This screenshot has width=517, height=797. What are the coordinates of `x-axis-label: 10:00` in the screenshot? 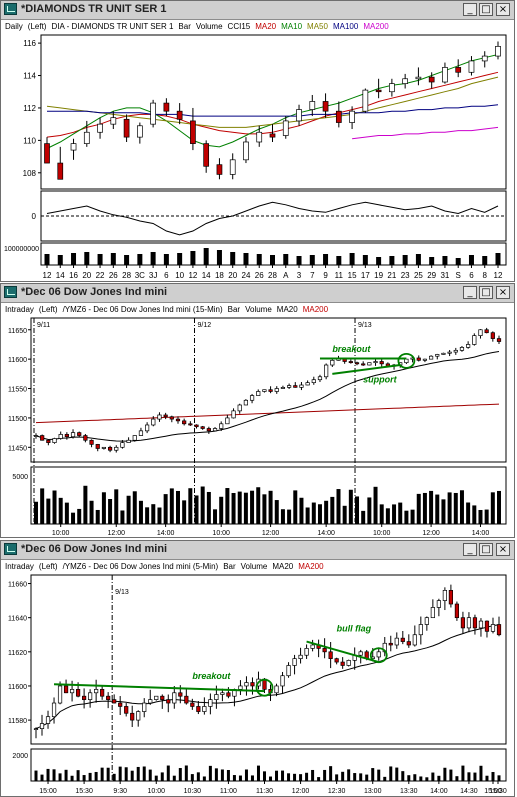 It's located at (382, 533).